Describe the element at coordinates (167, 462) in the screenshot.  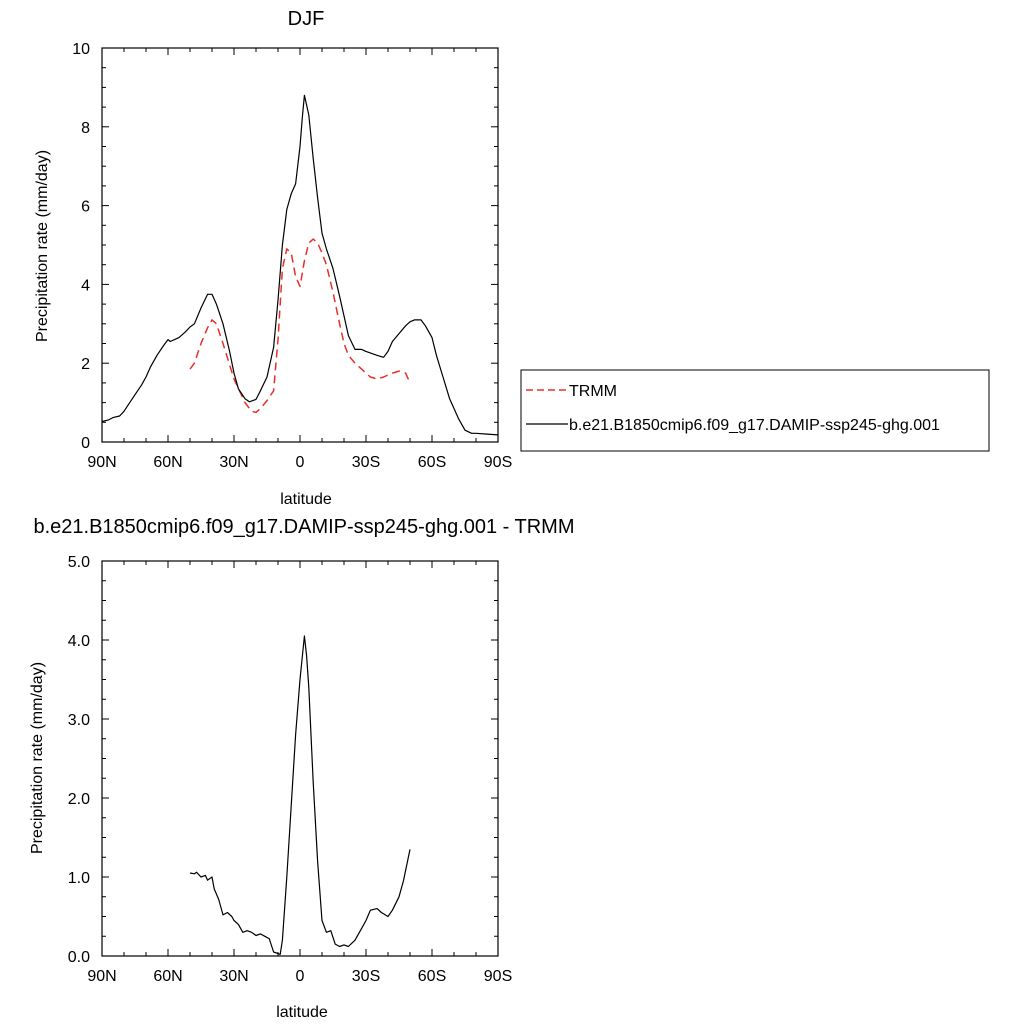
I see `top-x-tick-label: 60N` at that location.